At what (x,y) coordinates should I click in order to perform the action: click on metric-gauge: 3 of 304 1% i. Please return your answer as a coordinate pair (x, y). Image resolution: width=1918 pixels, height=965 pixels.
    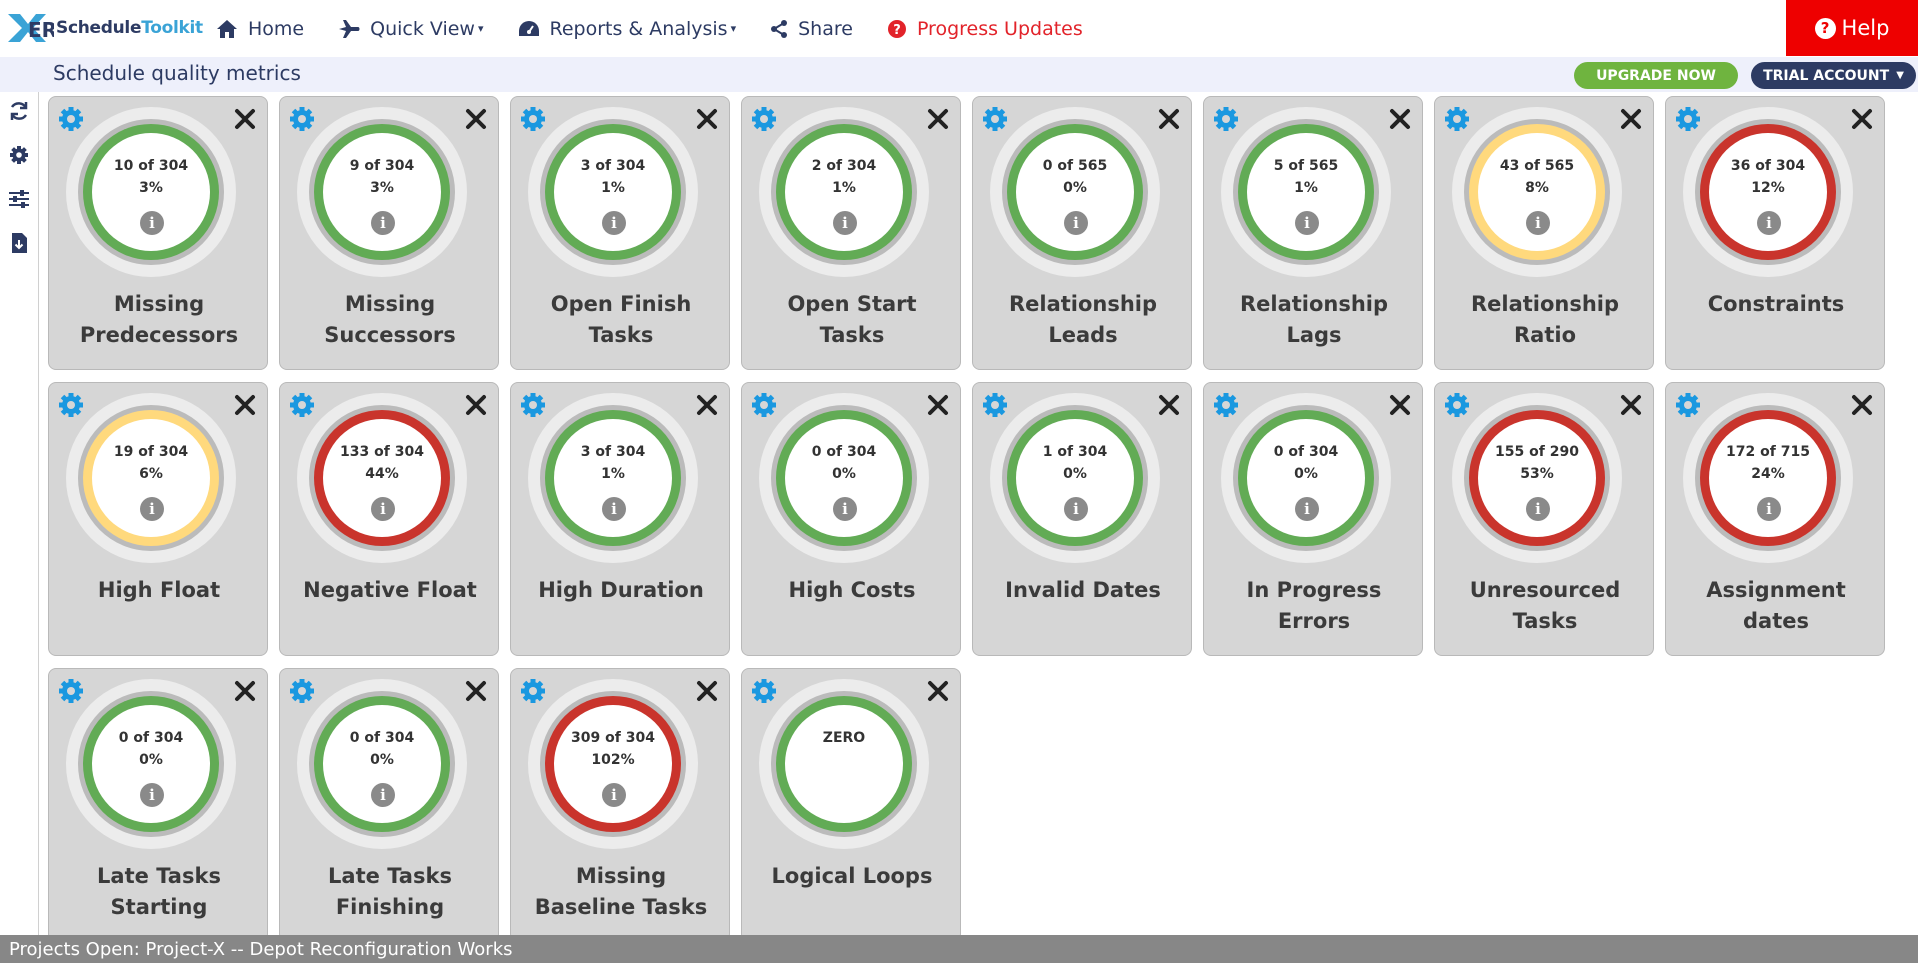
    Looking at the image, I should click on (613, 192).